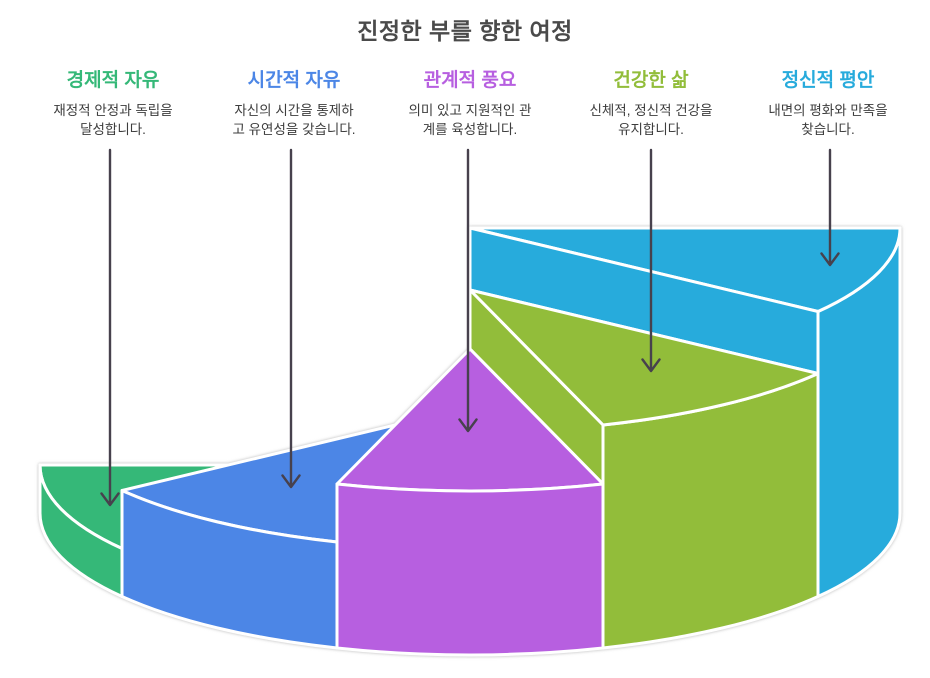 Image resolution: width=930 pixels, height=678 pixels. Describe the element at coordinates (651, 260) in the screenshot. I see `arrow-health` at that location.